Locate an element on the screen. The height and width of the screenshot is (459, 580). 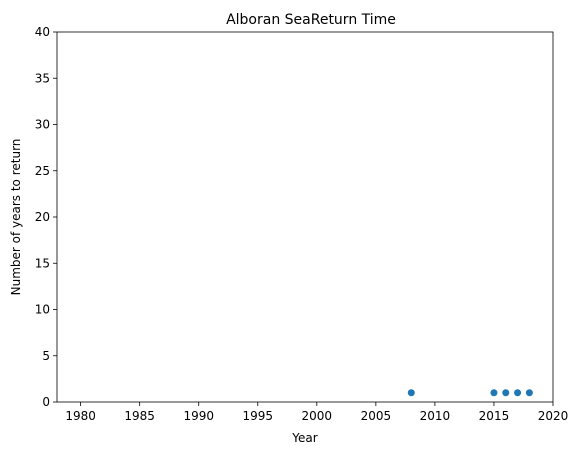
y-tick-label: 25 is located at coordinates (42, 171).